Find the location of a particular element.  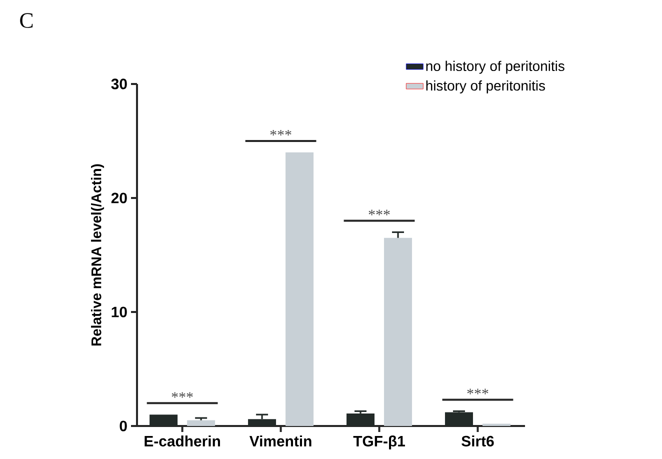

x-tick-label: E-cadherin is located at coordinates (182, 441).